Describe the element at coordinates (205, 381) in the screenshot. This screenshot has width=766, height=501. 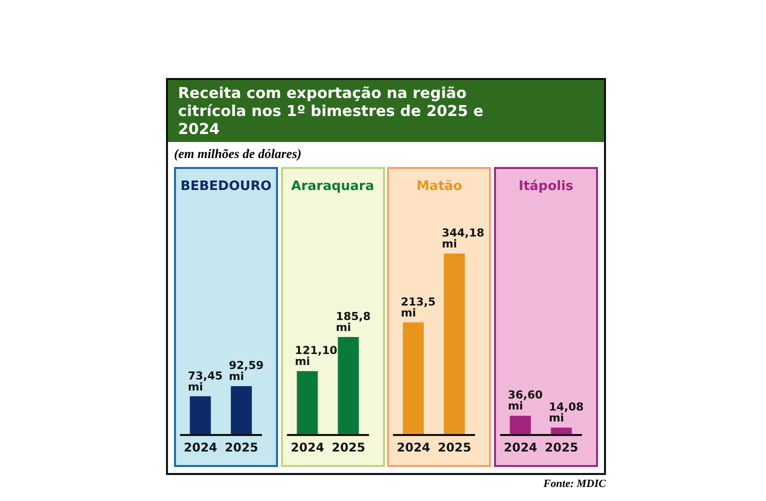
I see `data-label: 73,45 mi` at that location.